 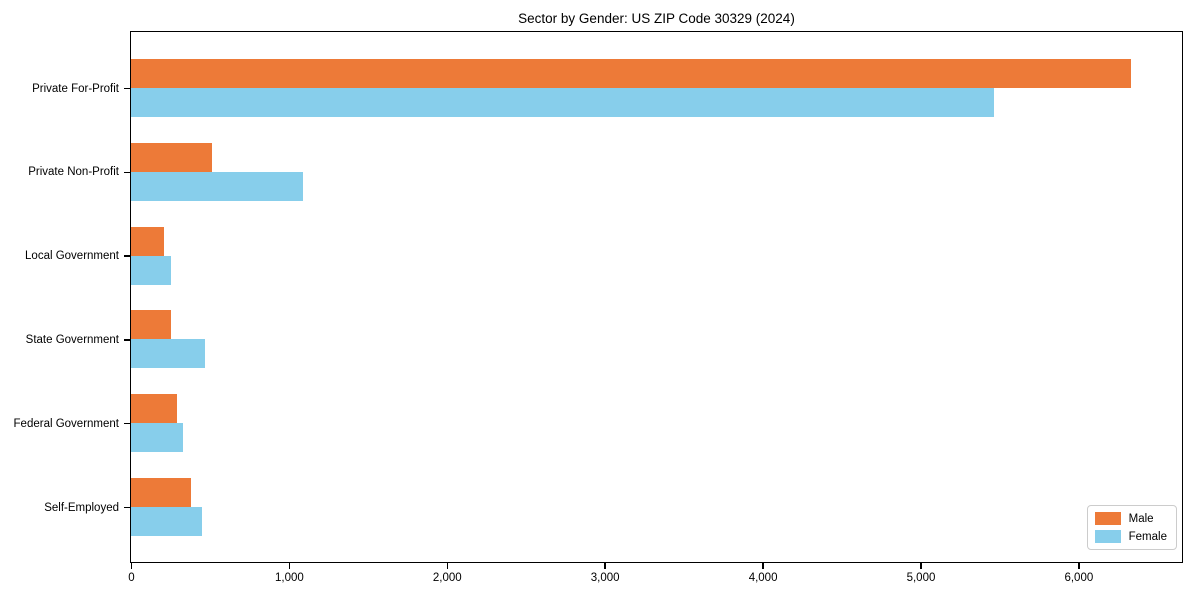 What do you see at coordinates (66, 423) in the screenshot?
I see `y-label-federal-government: Federal Government` at bounding box center [66, 423].